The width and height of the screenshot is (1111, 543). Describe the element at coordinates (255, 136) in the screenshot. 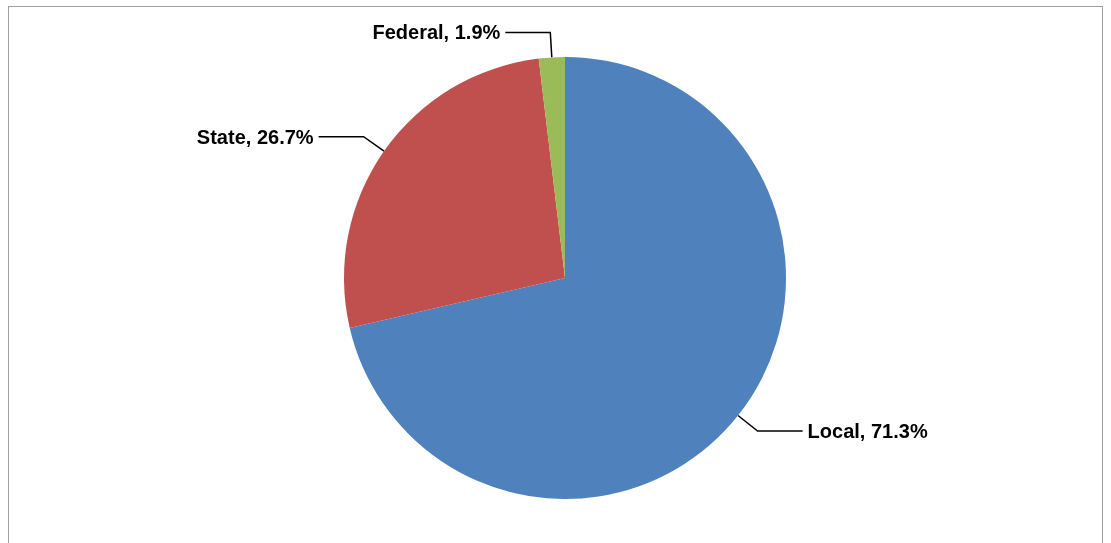

I see `slice-label: State, 26.7%` at that location.